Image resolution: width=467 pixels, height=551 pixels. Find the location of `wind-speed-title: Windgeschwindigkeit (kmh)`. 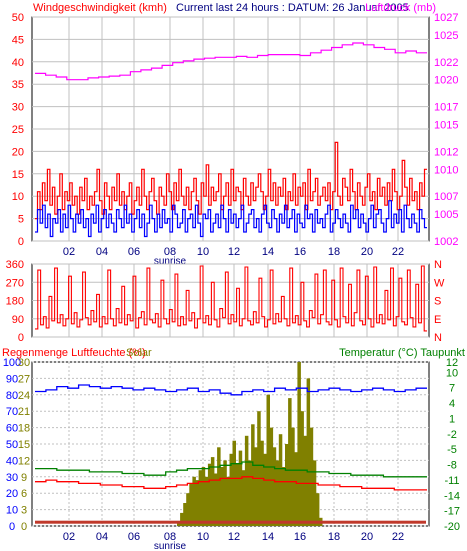

wind-speed-title: Windgeschwindigkeit (kmh) is located at coordinates (100, 8).